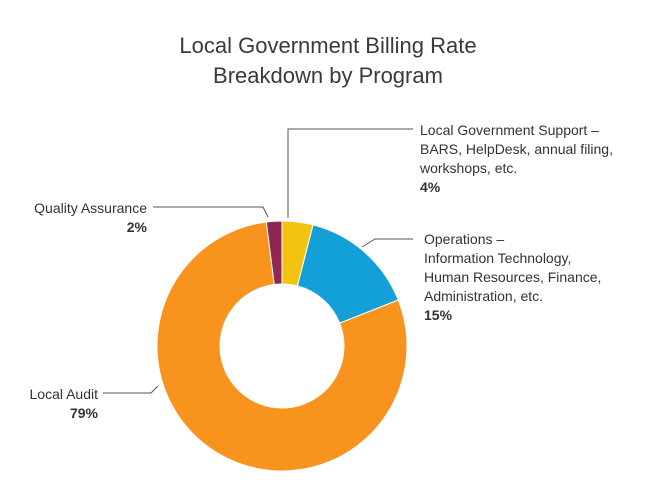  I want to click on label-operations-line-1: Operations –, so click(464, 239).